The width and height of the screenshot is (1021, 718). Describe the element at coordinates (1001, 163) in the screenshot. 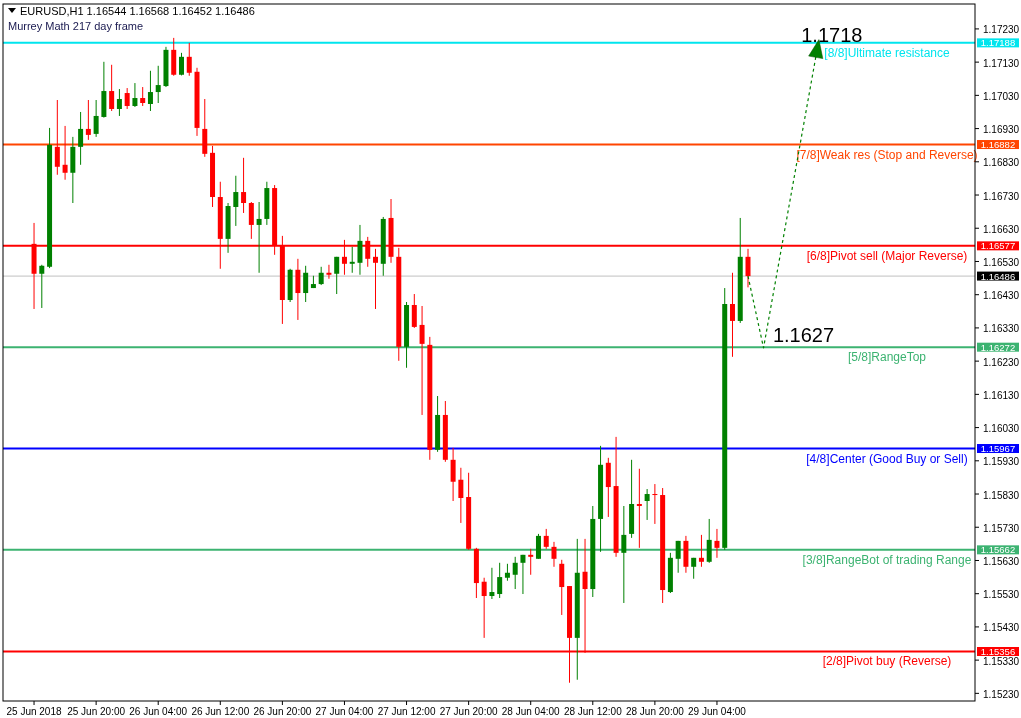

I see `y-tick-label: 1.16830` at that location.